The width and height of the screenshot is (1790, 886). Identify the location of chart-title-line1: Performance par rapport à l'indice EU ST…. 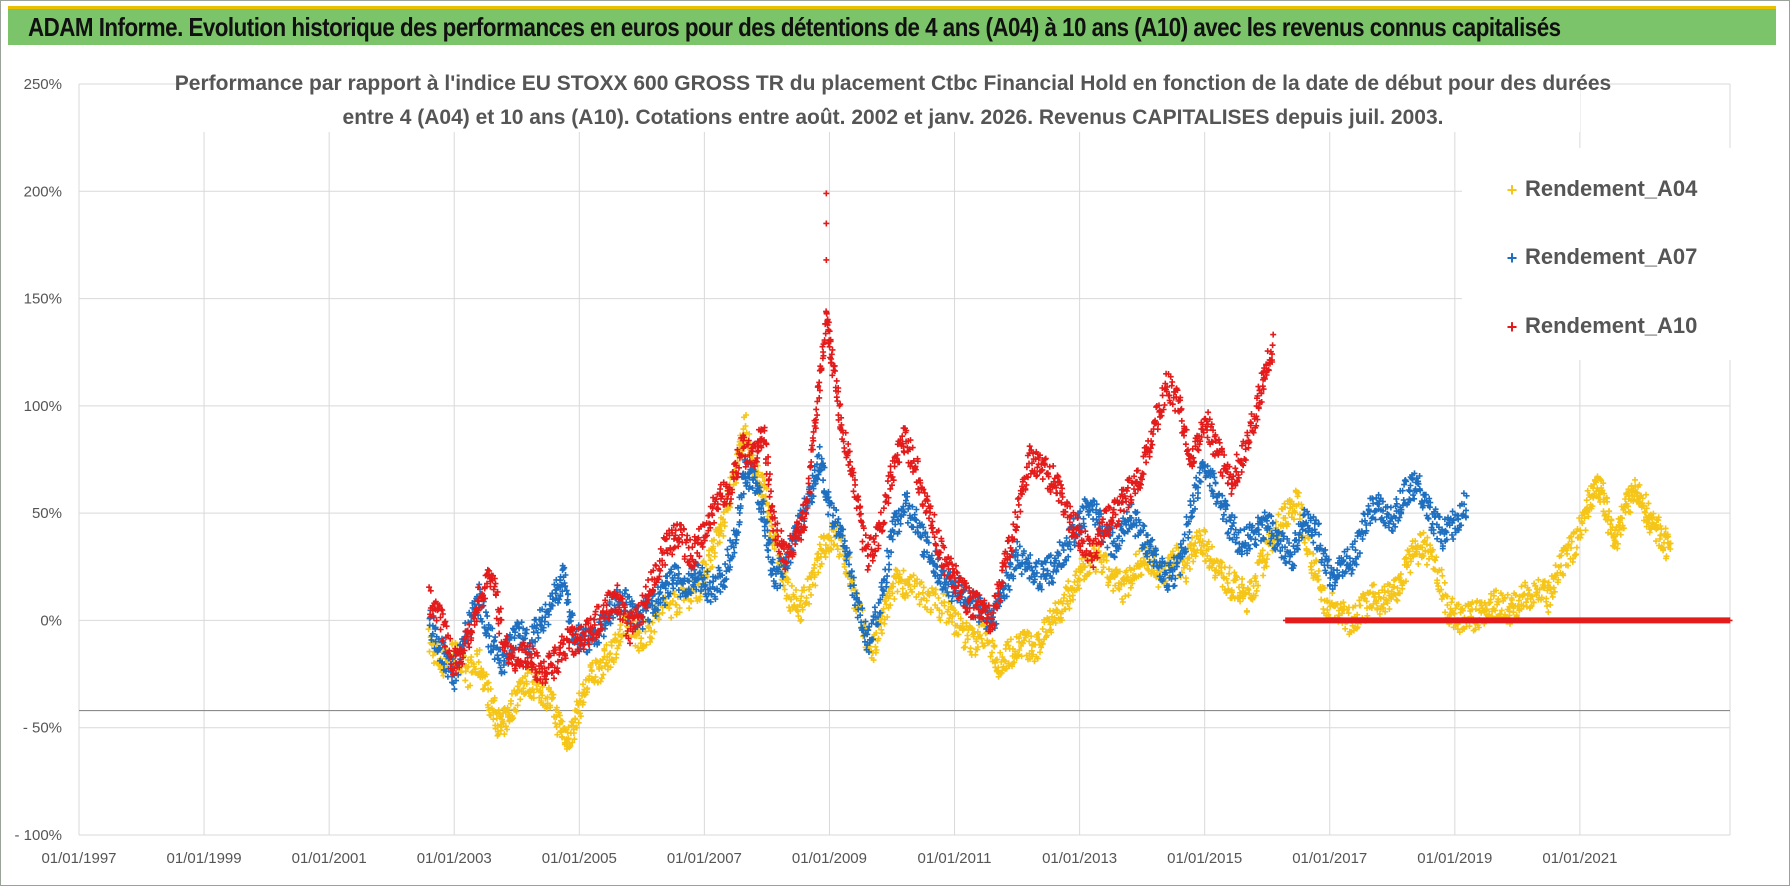
(893, 83).